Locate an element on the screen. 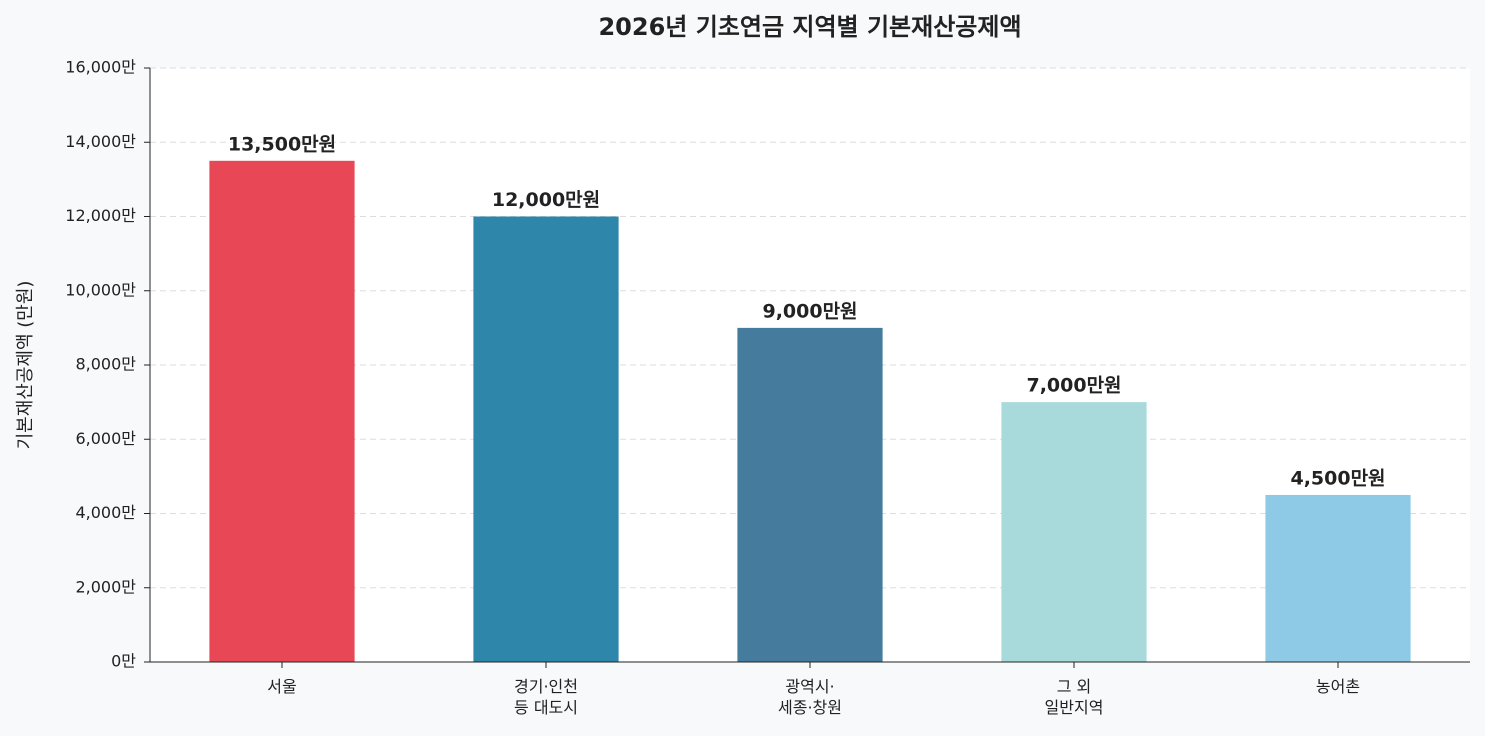 The image size is (1485, 736). value-label: 9,000만원 is located at coordinates (809, 311).